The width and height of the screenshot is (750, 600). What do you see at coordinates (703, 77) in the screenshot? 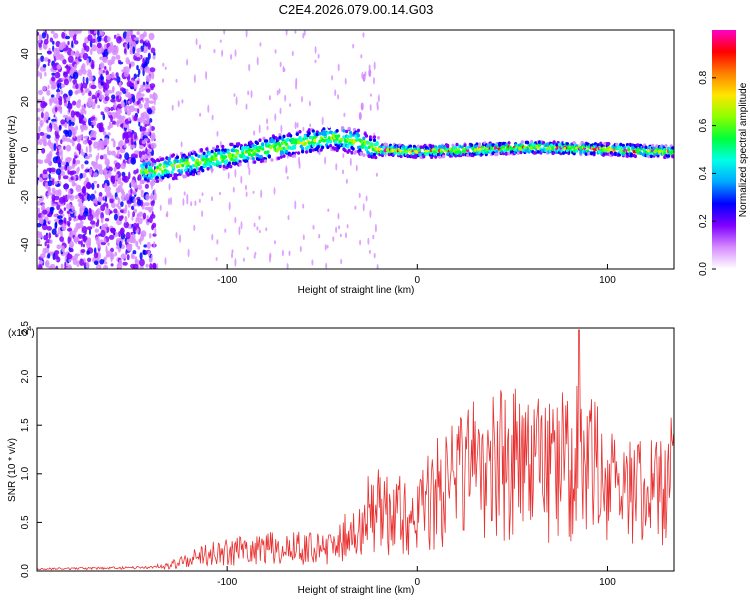
I see `colorbar-tick-label: 0.8` at bounding box center [703, 77].